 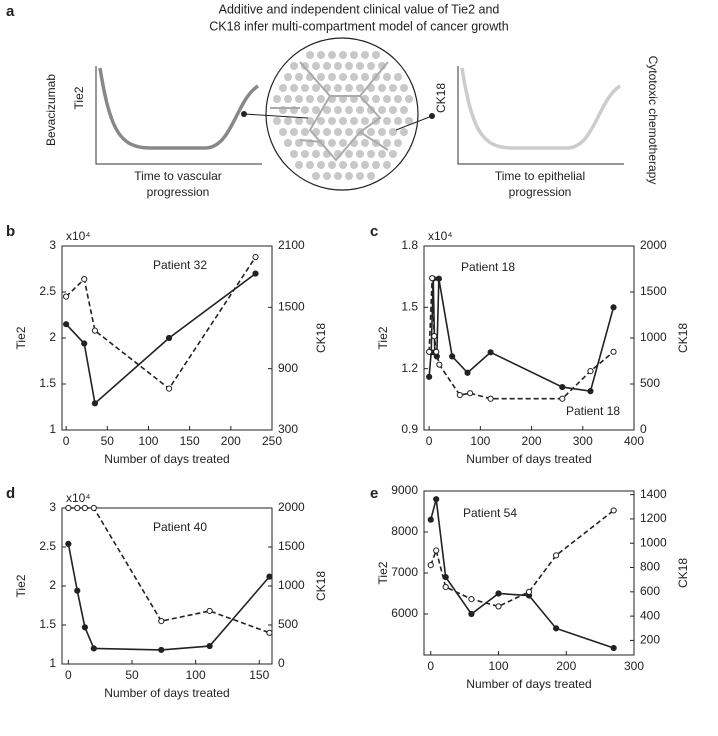 I want to click on panel-label: e, so click(x=374, y=493).